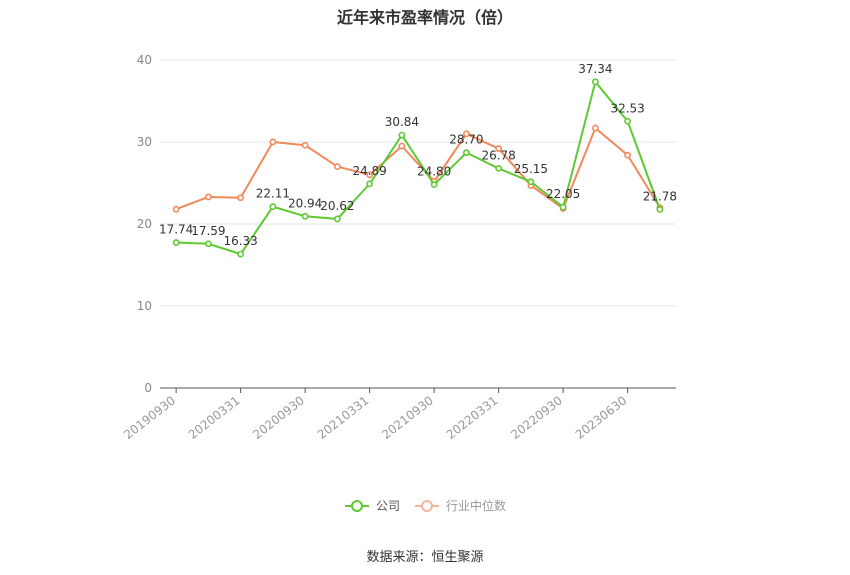  Describe the element at coordinates (476, 506) in the screenshot. I see `legend-label-industry-median: 行业中位数` at that location.